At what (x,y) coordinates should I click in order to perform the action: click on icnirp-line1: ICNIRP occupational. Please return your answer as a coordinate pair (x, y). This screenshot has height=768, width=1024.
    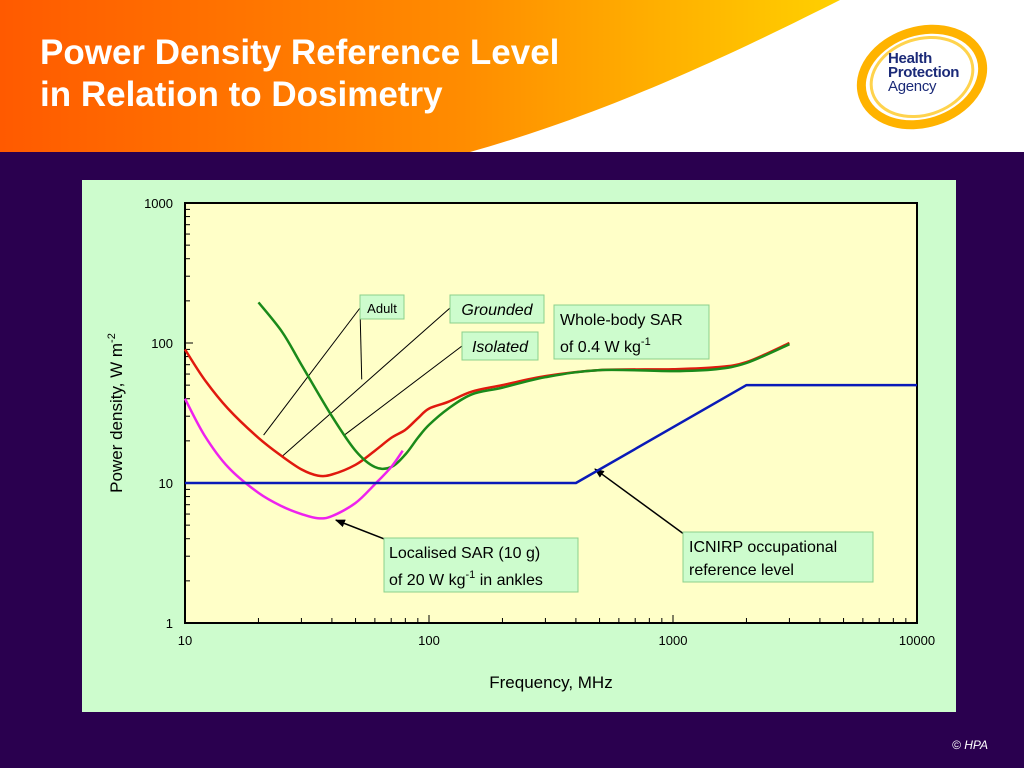
    Looking at the image, I should click on (763, 547).